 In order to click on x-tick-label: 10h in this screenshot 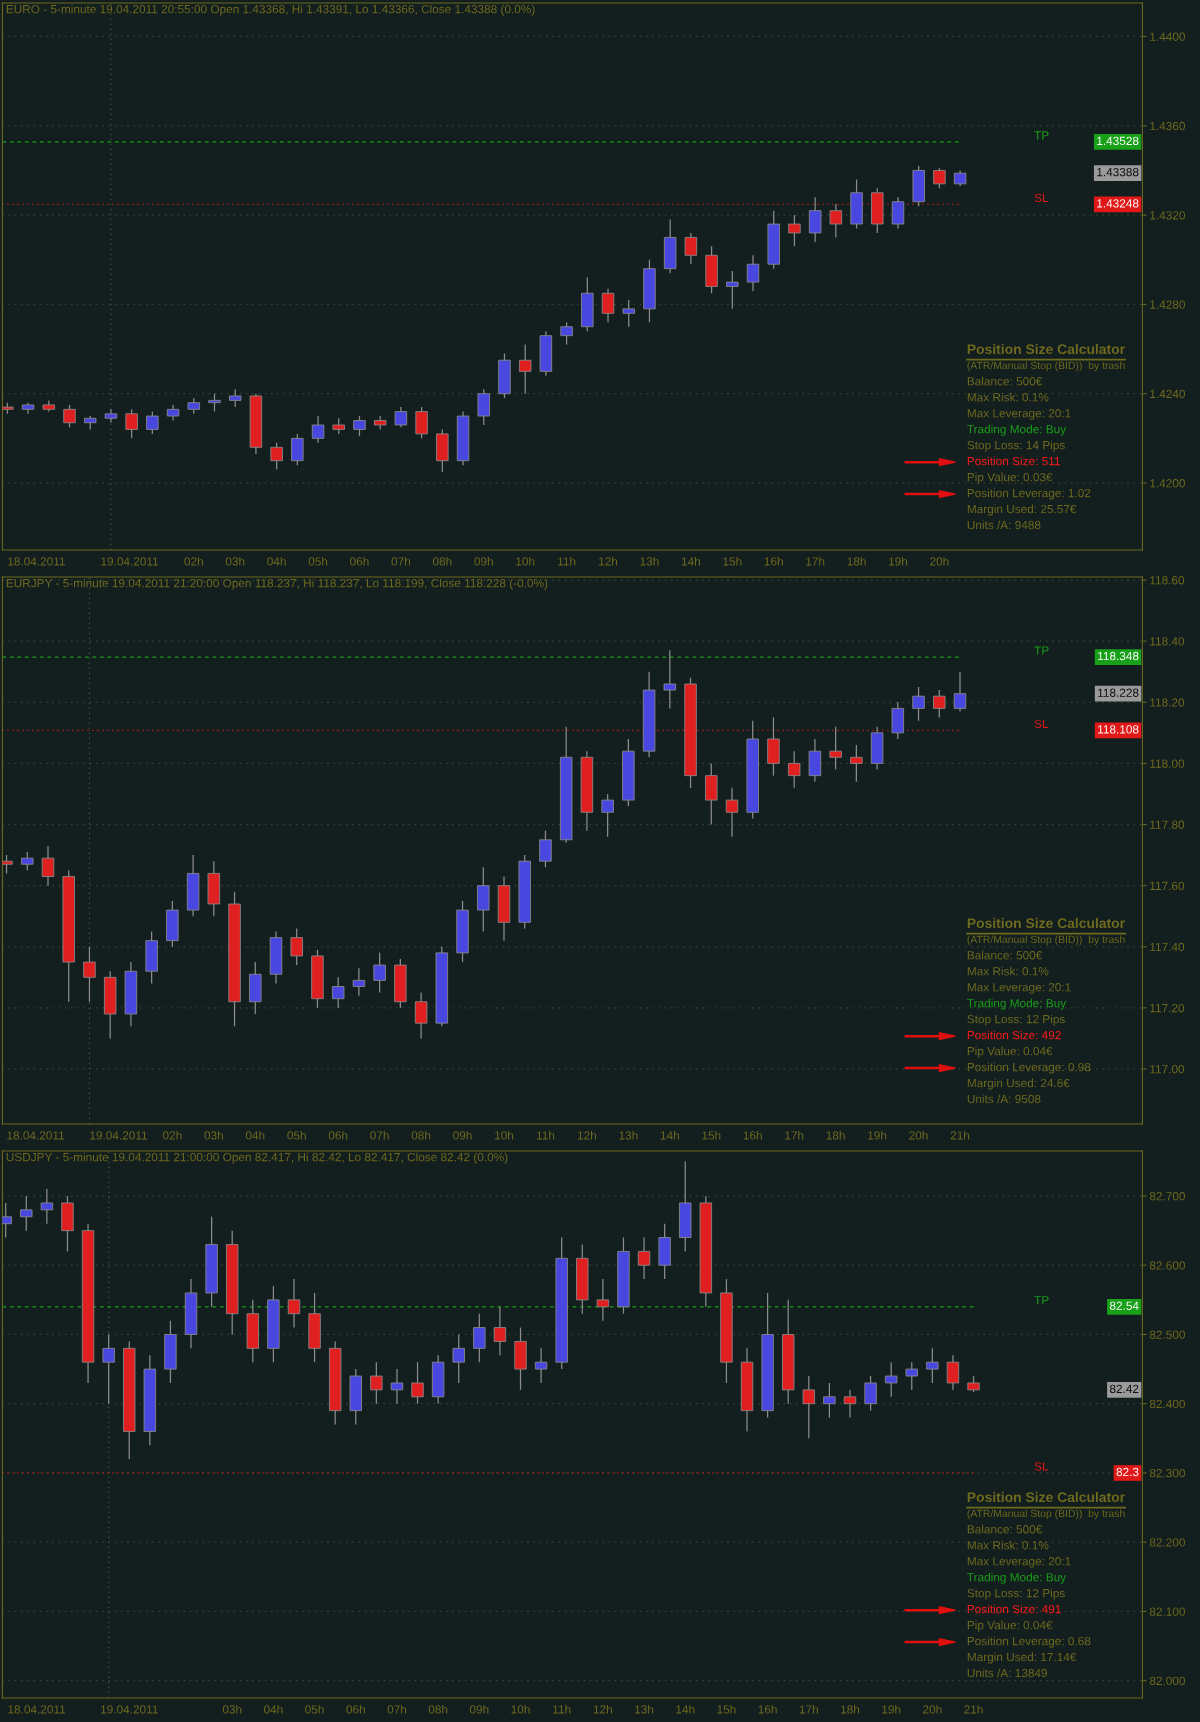, I will do `click(504, 1135)`.